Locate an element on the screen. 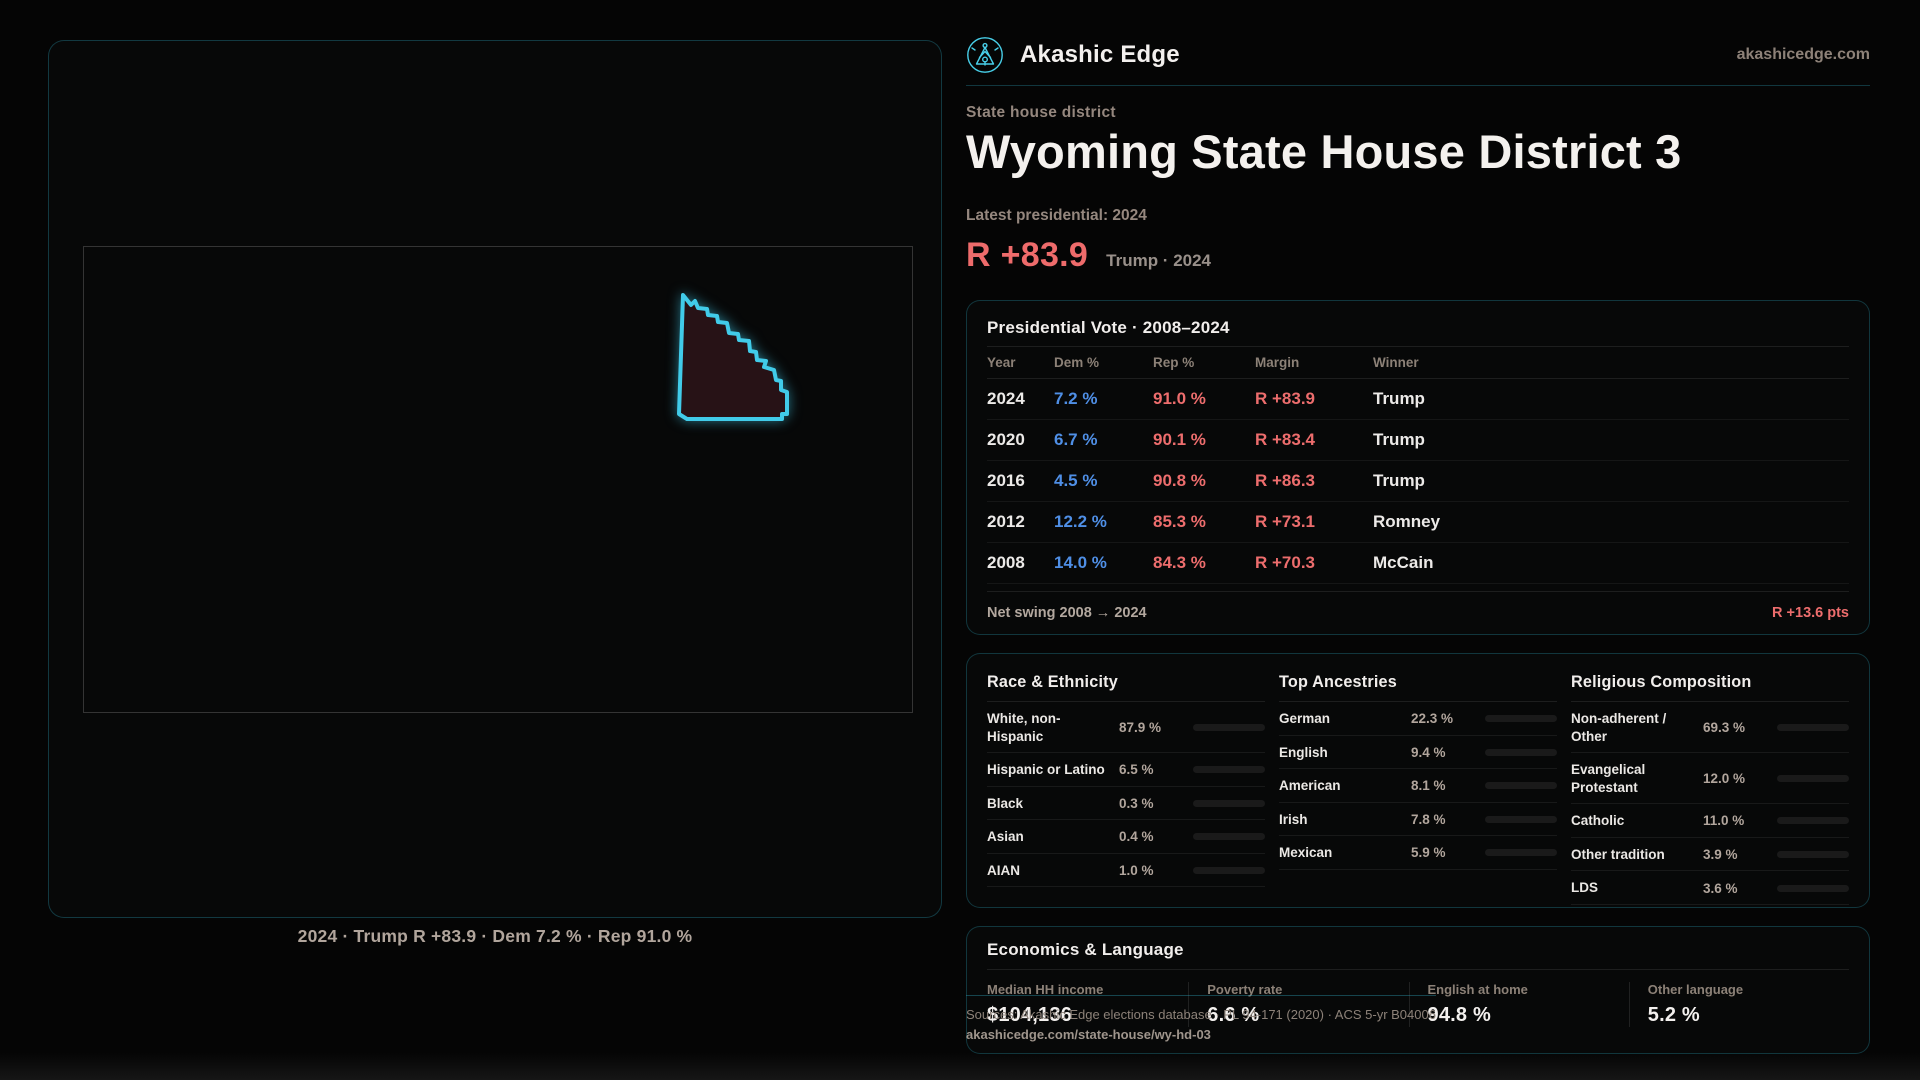  district-polygon is located at coordinates (733, 357).